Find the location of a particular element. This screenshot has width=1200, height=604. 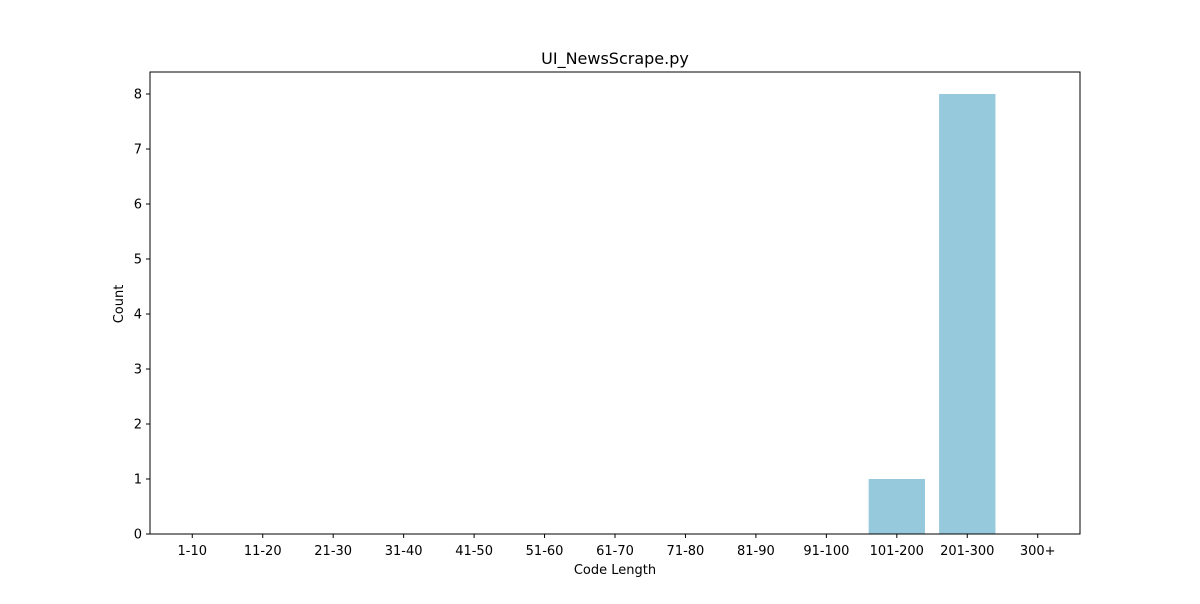

y-axis-label: Count is located at coordinates (119, 304).